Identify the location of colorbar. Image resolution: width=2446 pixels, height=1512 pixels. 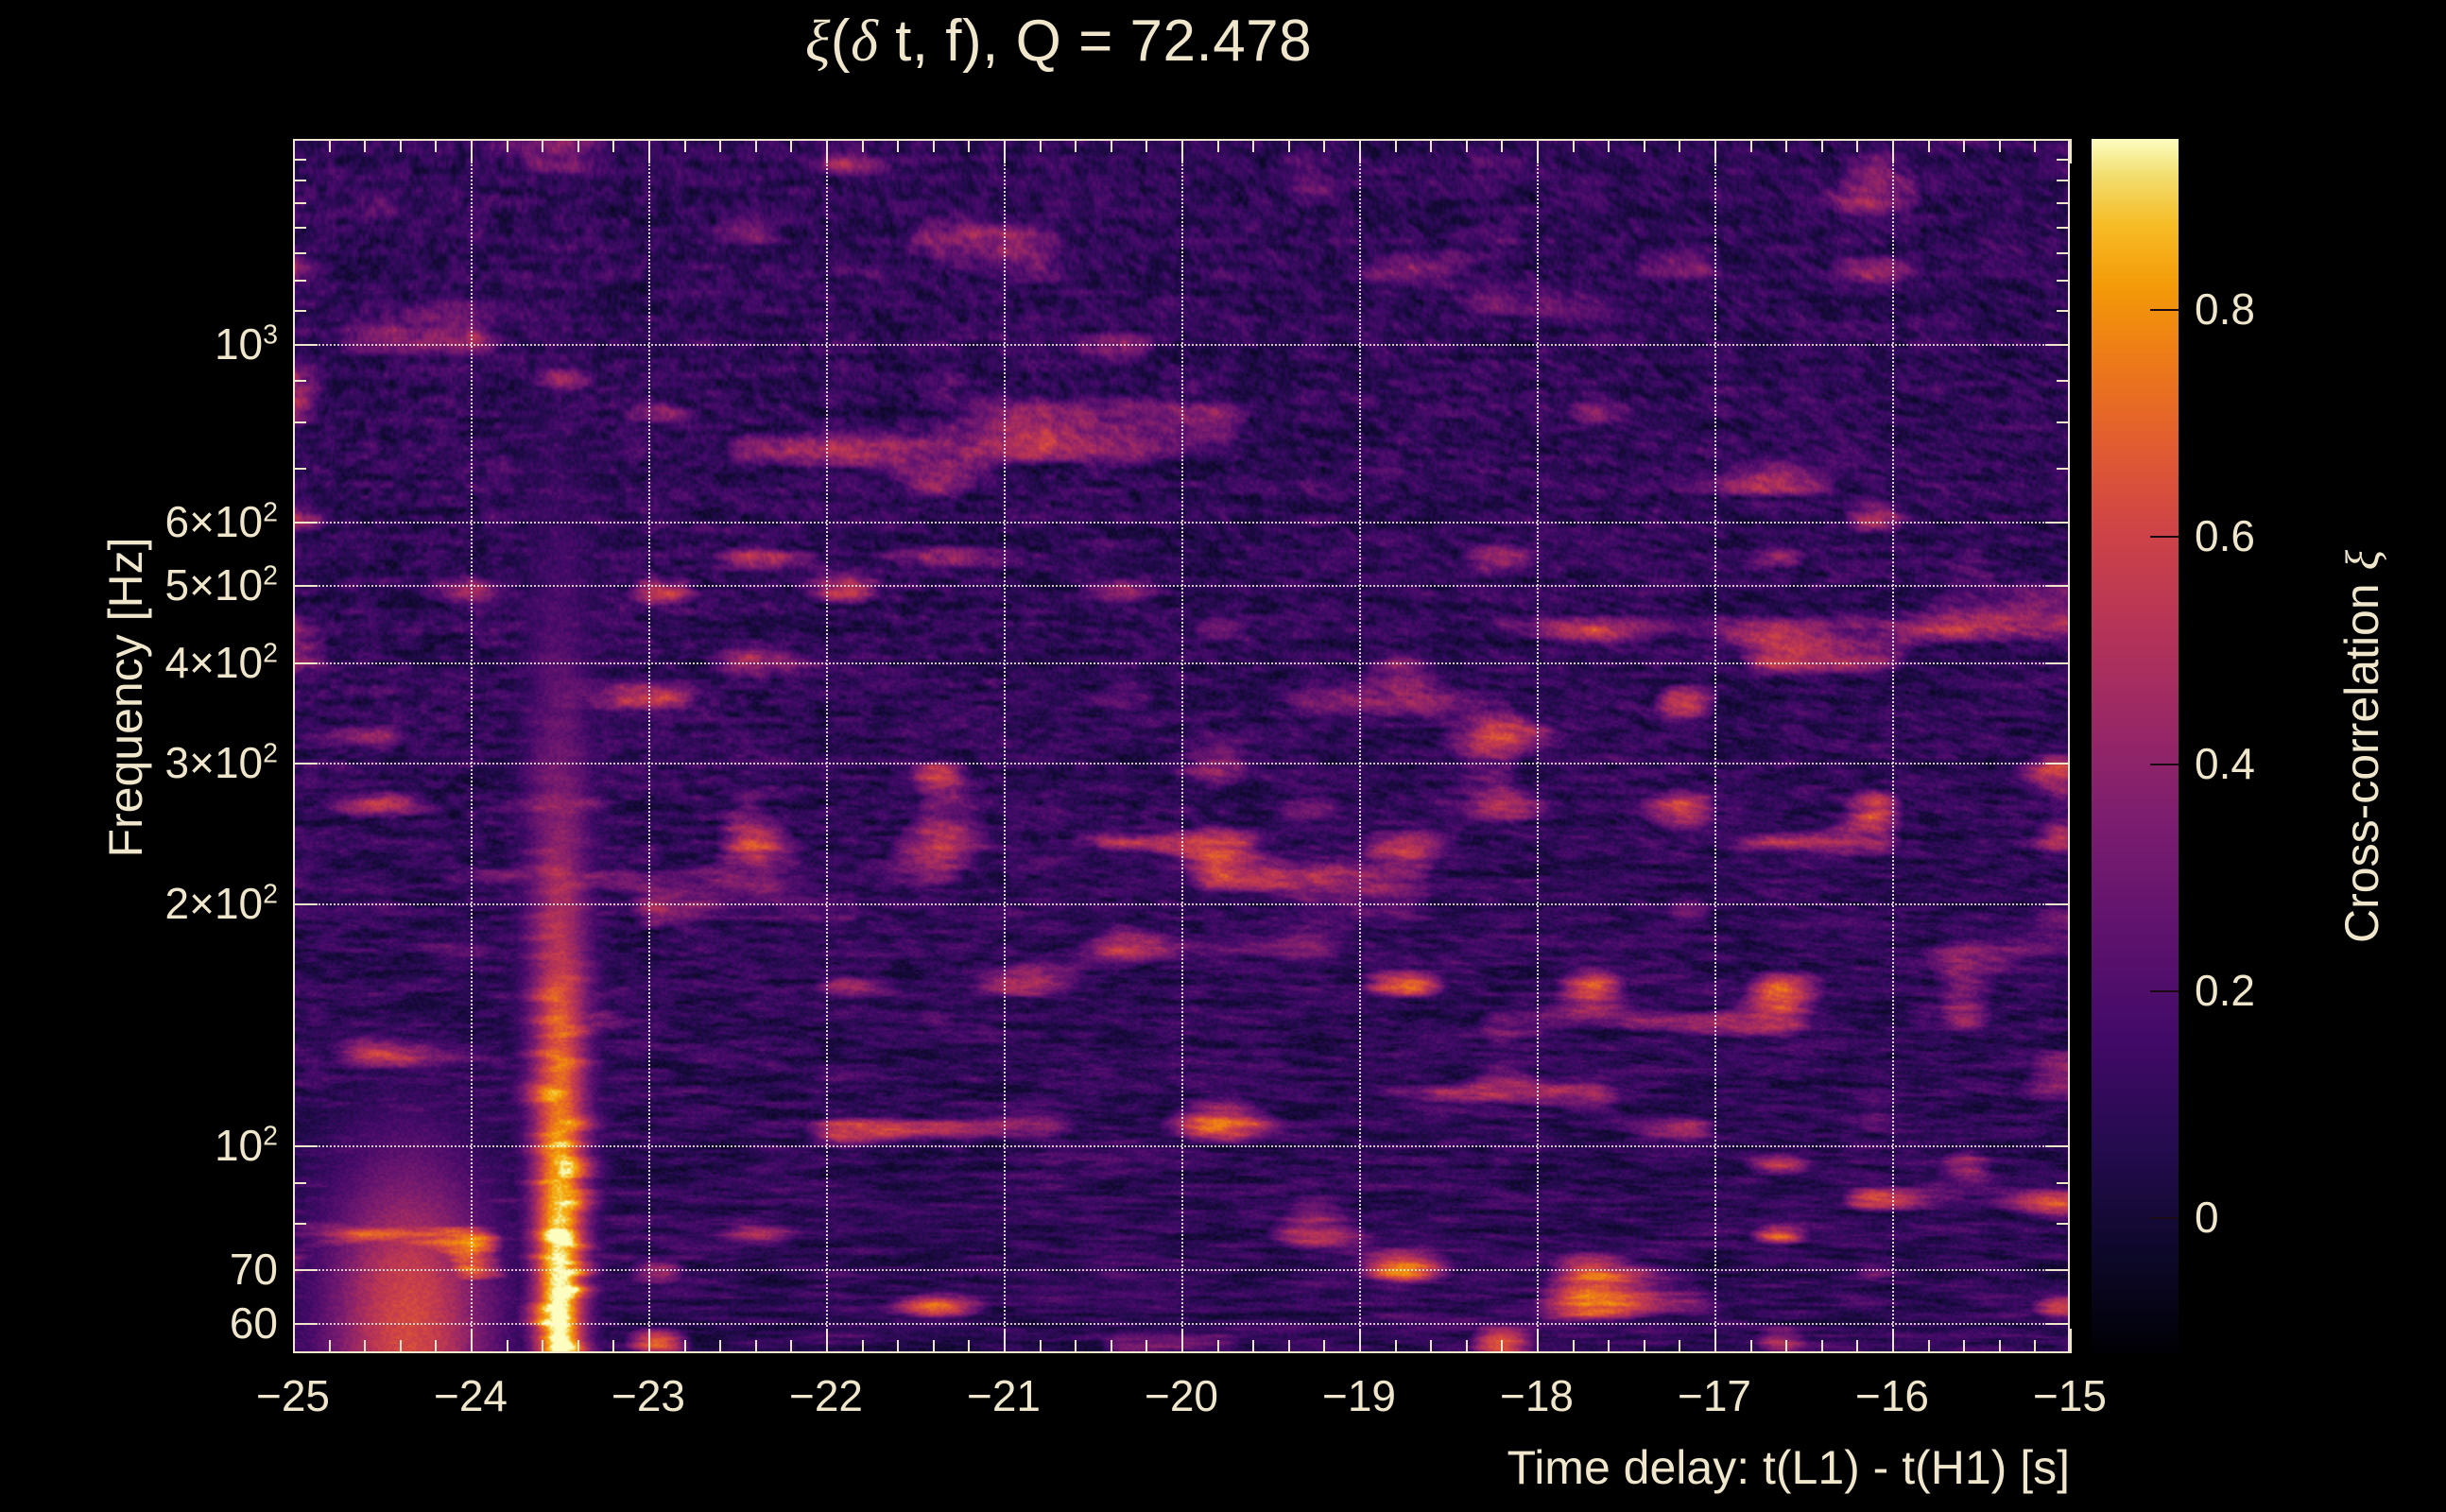
(2135, 746).